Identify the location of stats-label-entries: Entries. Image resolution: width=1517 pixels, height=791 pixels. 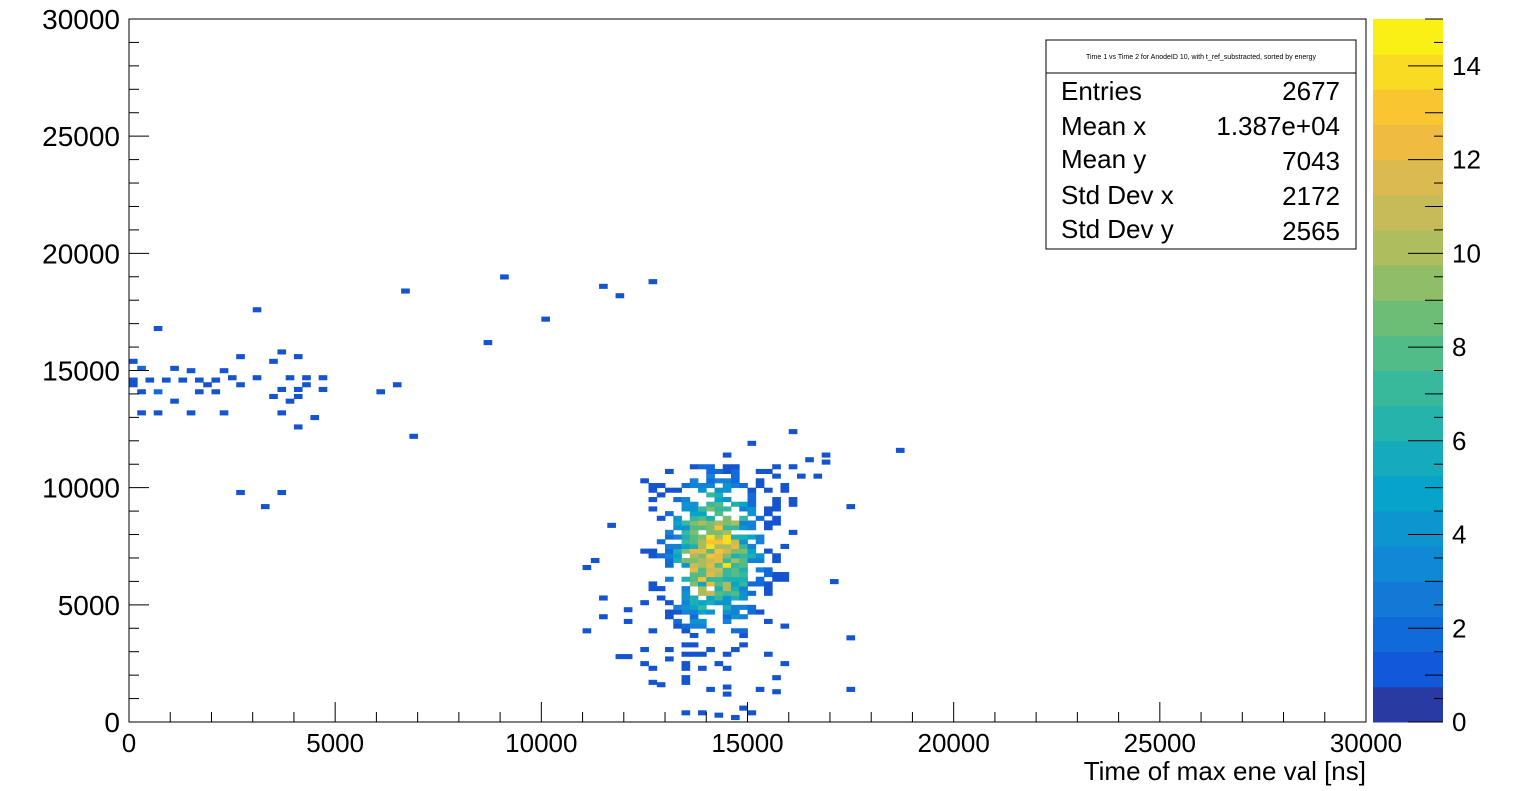
(1101, 91).